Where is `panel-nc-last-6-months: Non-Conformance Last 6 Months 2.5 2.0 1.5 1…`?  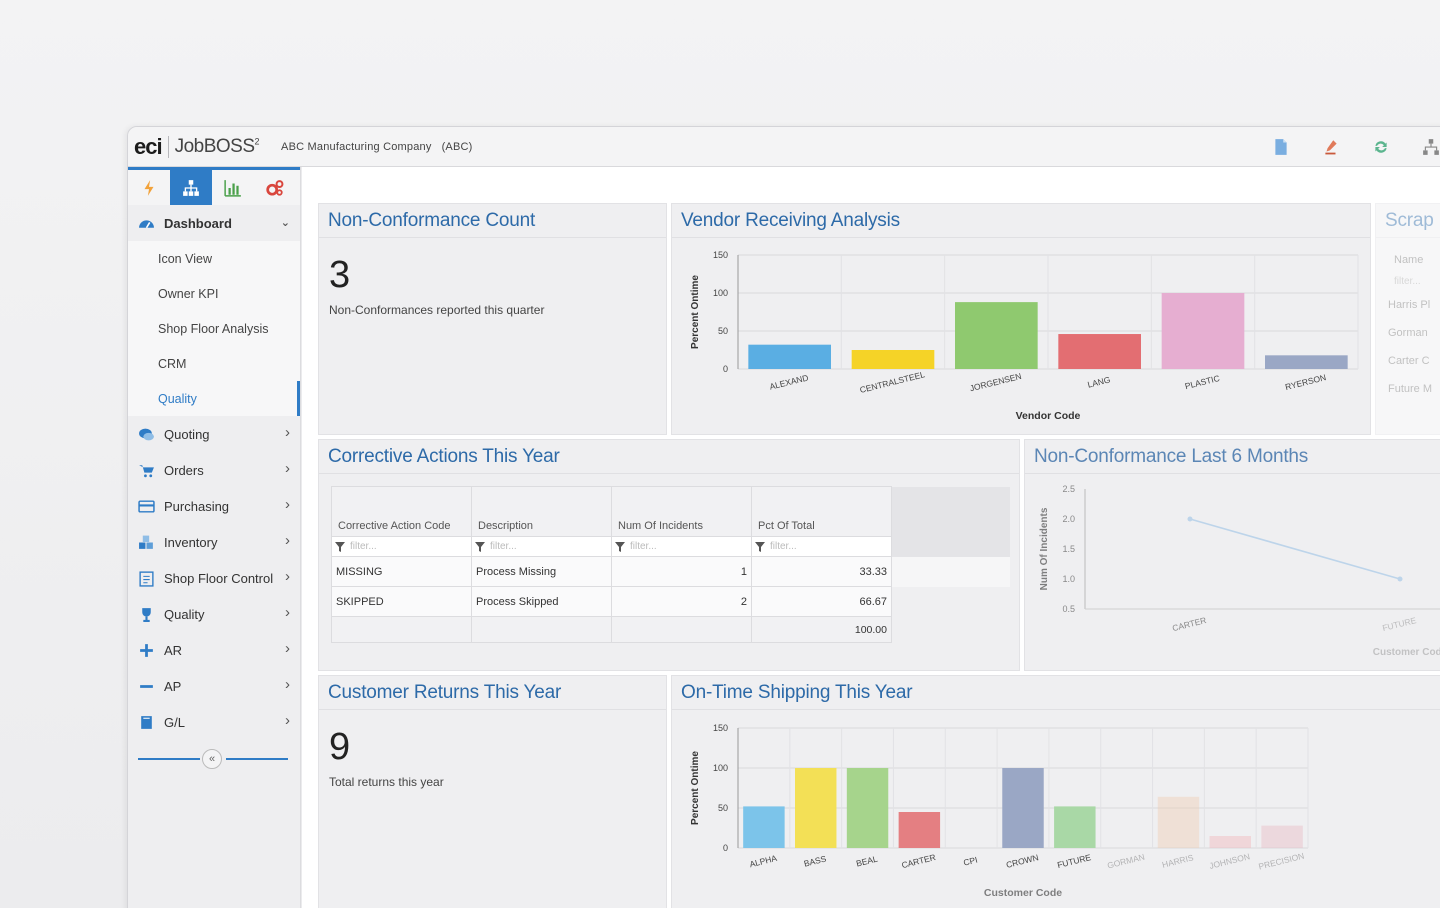 panel-nc-last-6-months: Non-Conformance Last 6 Months 2.5 2.0 1.5 1… is located at coordinates (1232, 555).